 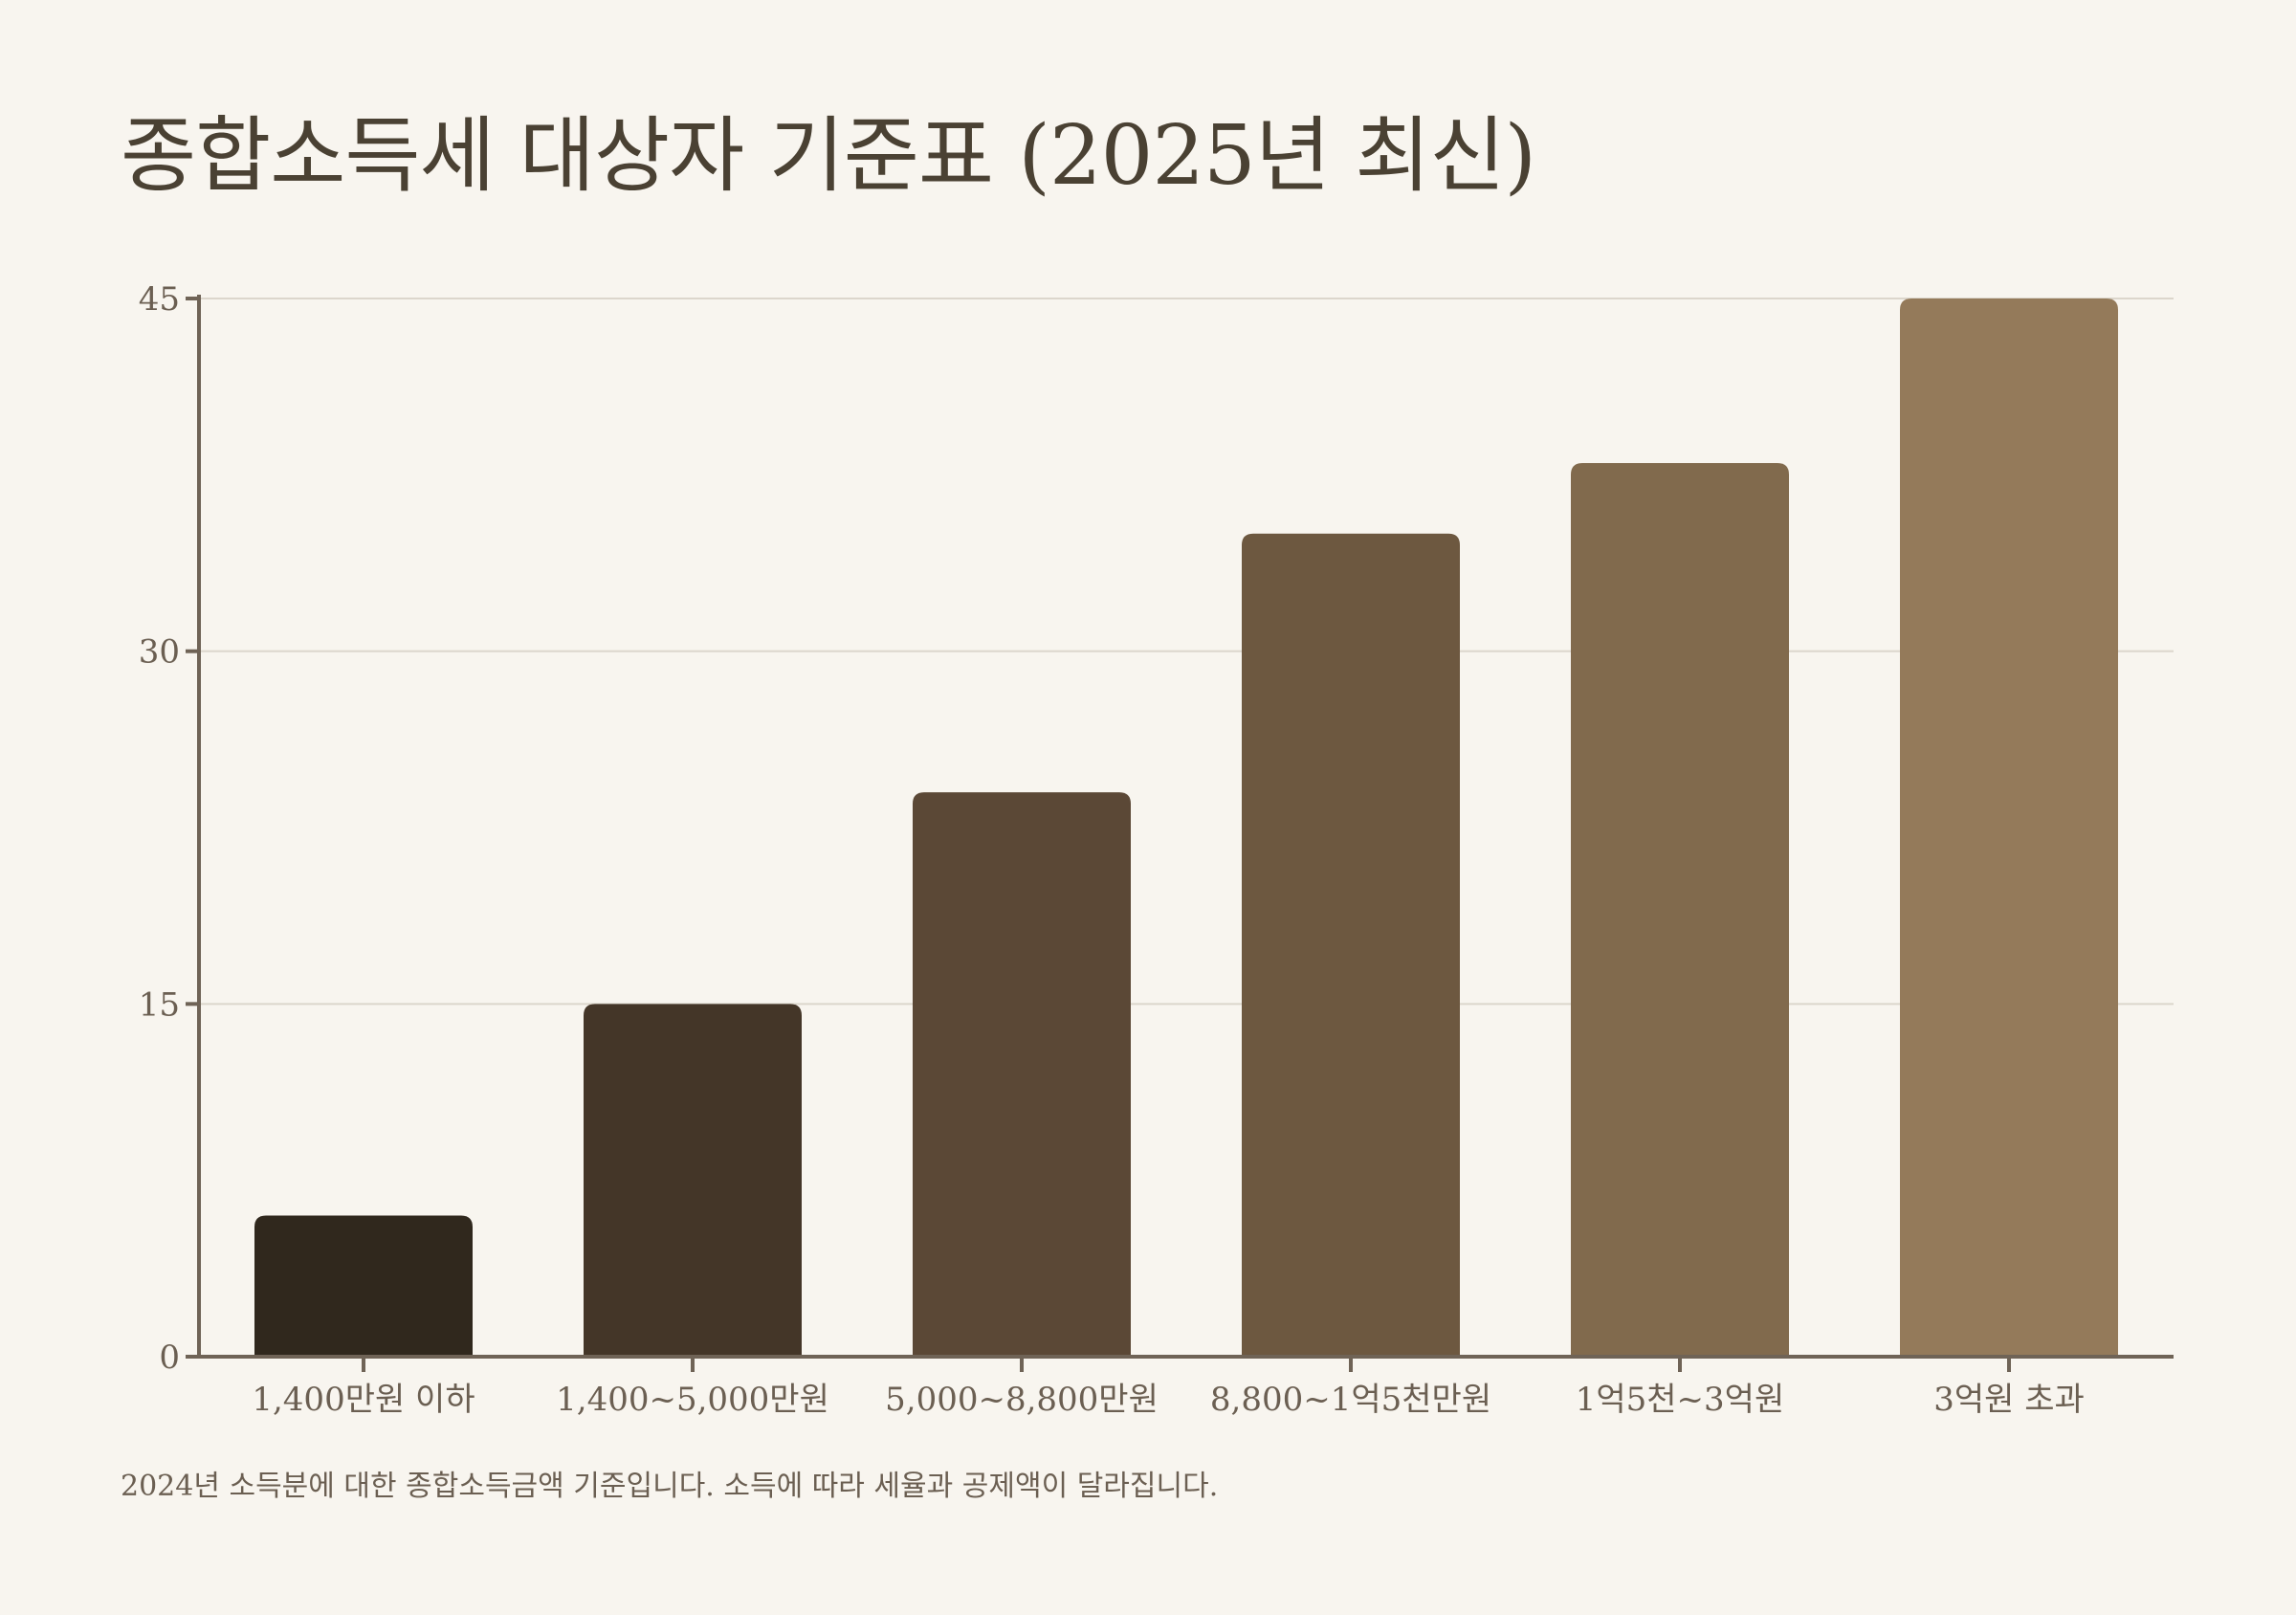 I want to click on x-tick-label-4: 8,800~1억5천만원, so click(x=1351, y=1400).